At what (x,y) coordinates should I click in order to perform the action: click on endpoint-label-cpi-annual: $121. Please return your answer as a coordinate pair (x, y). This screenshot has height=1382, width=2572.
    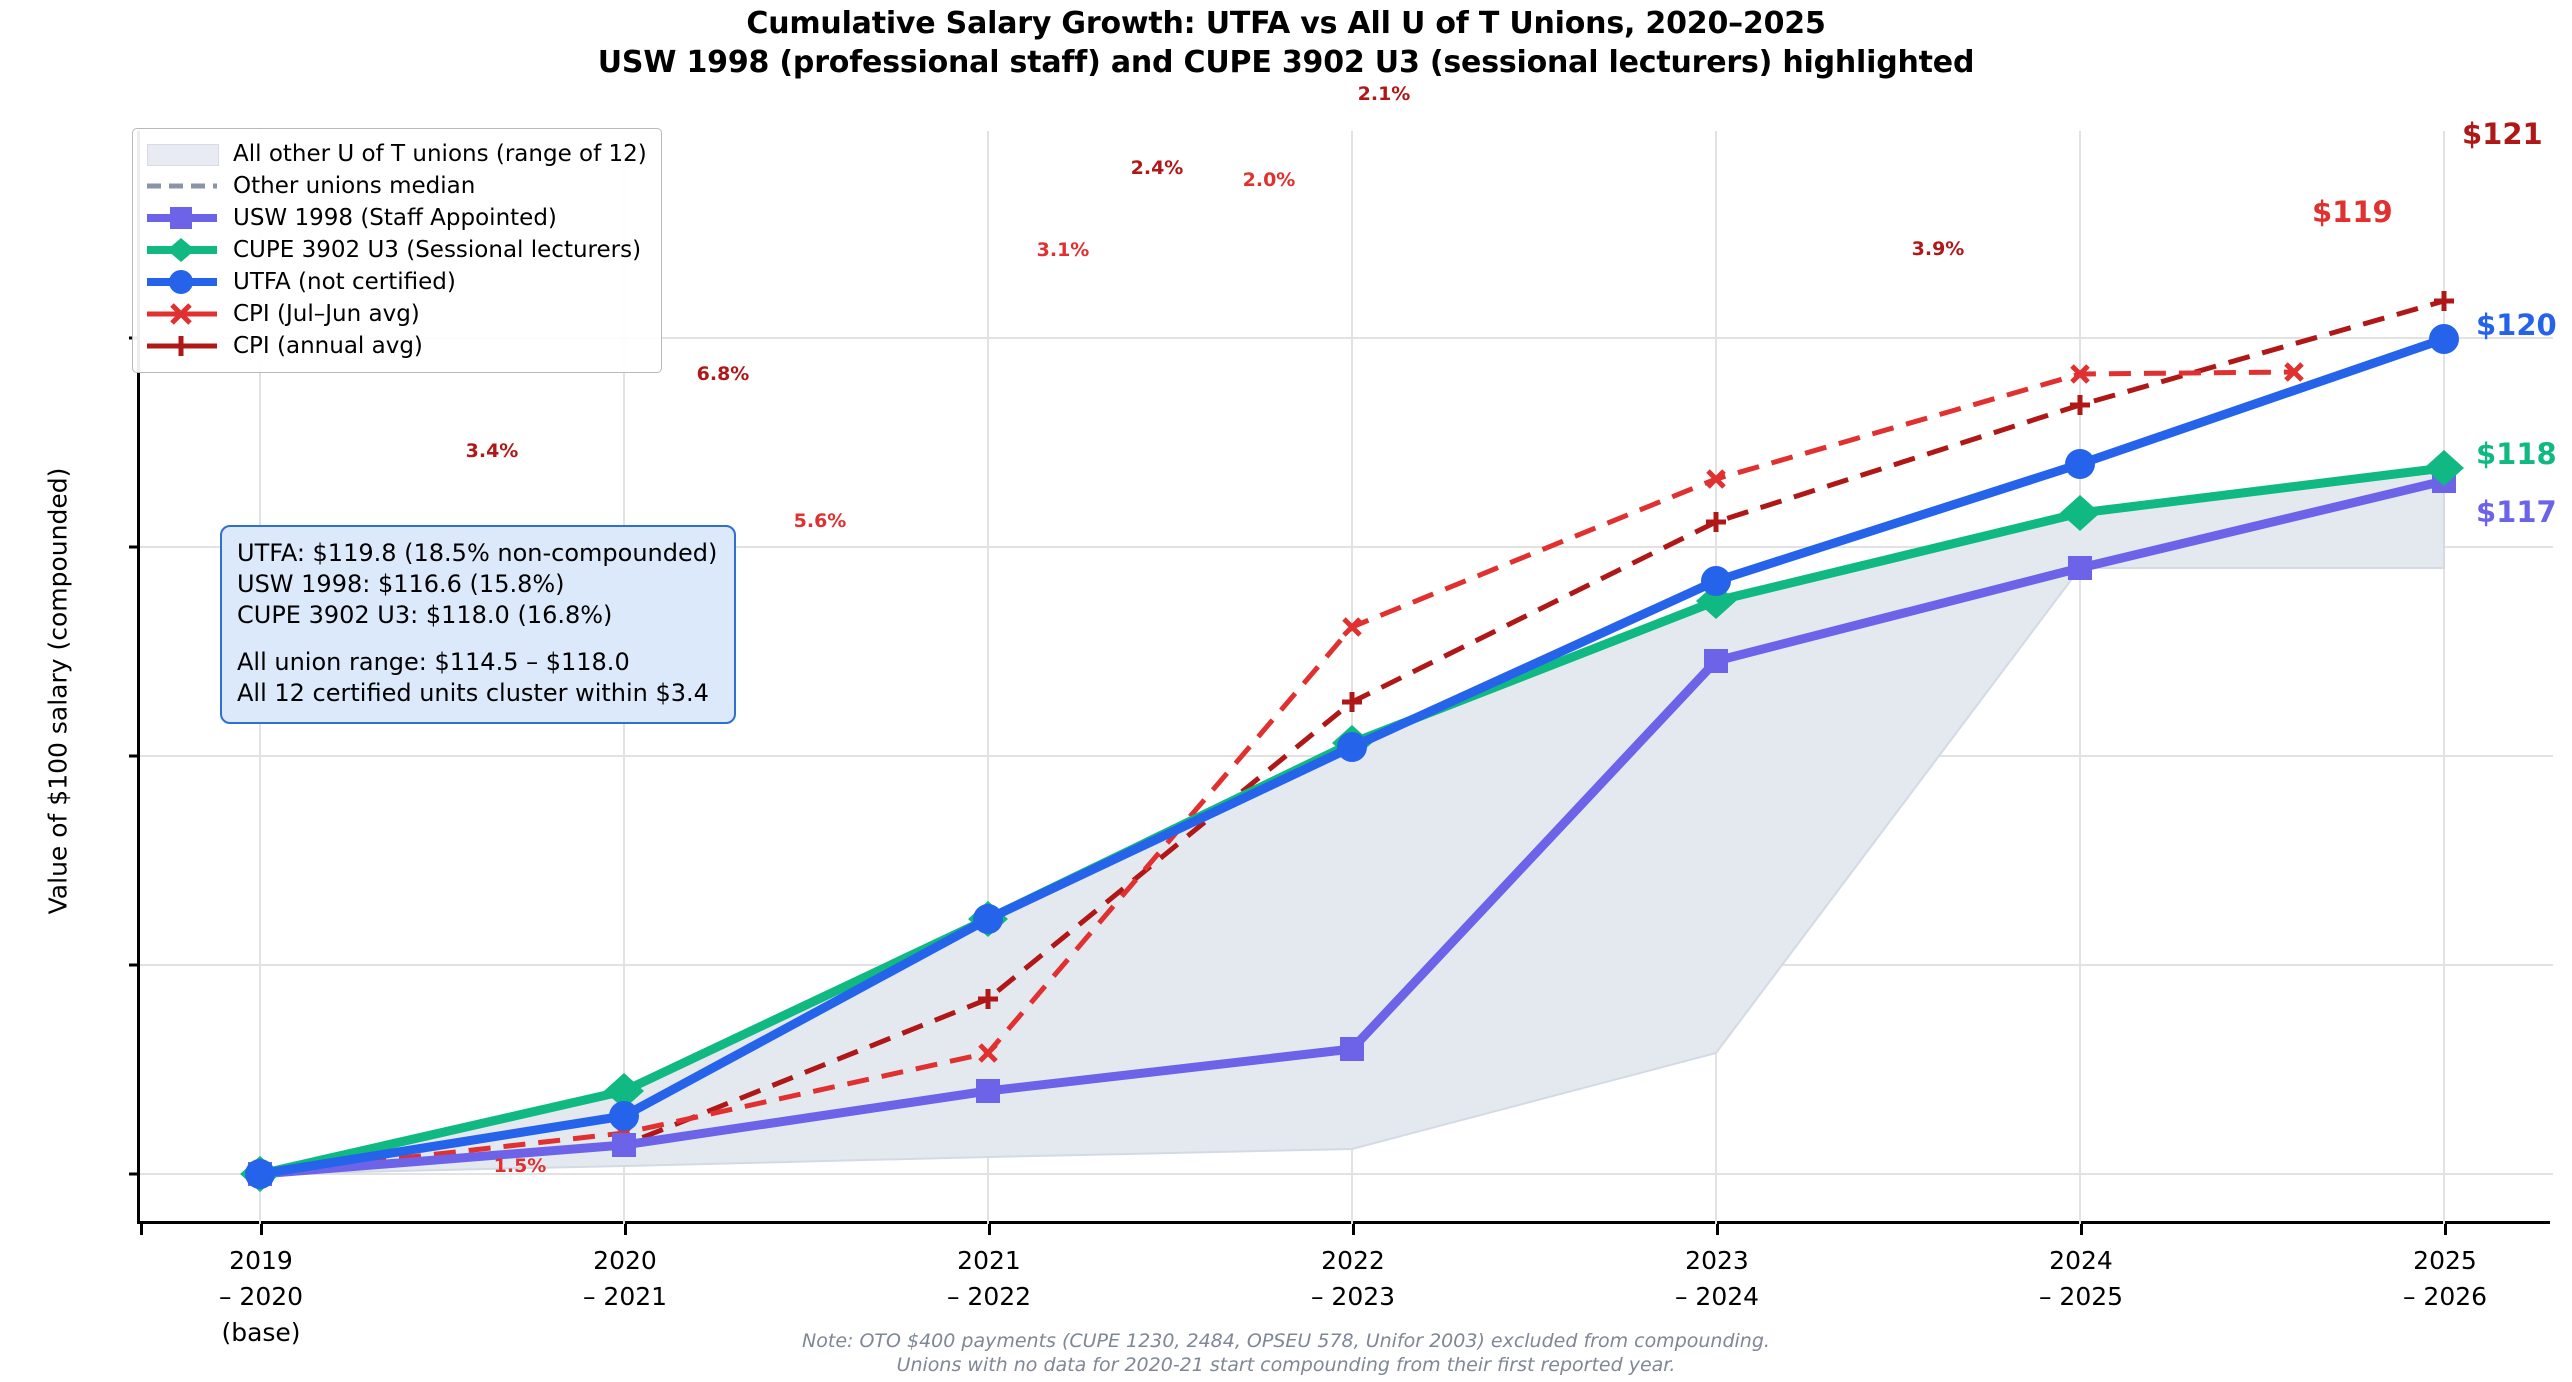
    Looking at the image, I should click on (2502, 134).